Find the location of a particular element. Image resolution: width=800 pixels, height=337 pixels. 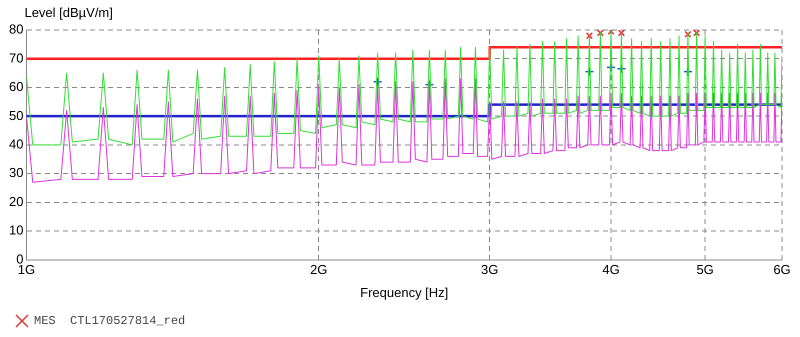

x-axis-title: Frequency [Hz] is located at coordinates (404, 292).